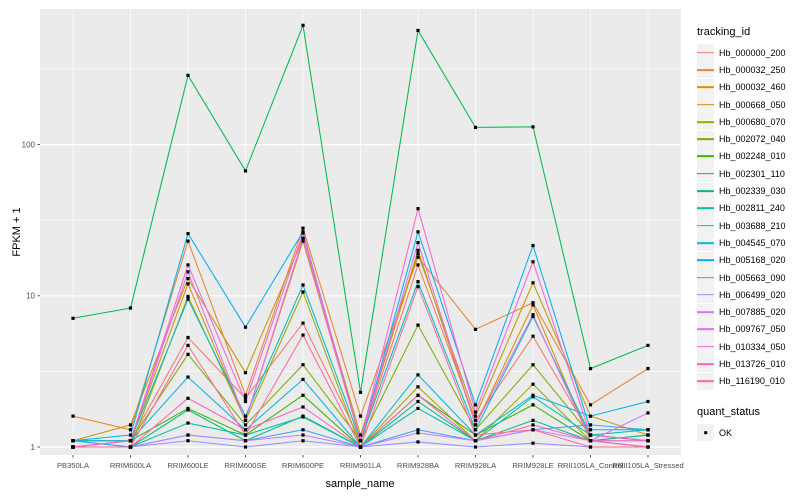 Image resolution: width=800 pixels, height=500 pixels. I want to click on legend-item-Hb_010334_050: Hb_010334_050, so click(741, 347).